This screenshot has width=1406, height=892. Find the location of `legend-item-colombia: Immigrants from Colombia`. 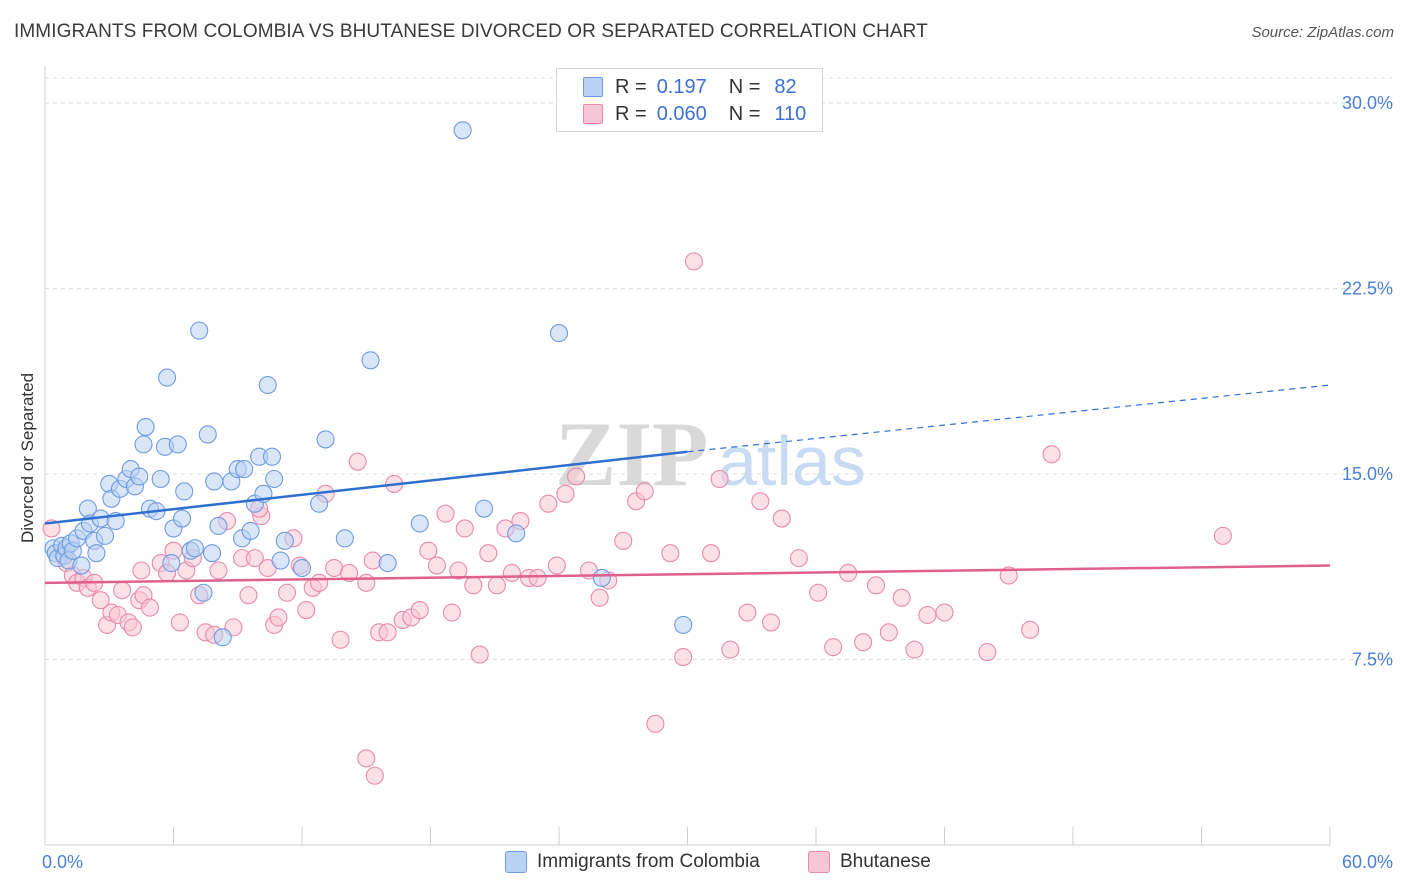

legend-item-colombia: Immigrants from Colombia is located at coordinates (632, 862).